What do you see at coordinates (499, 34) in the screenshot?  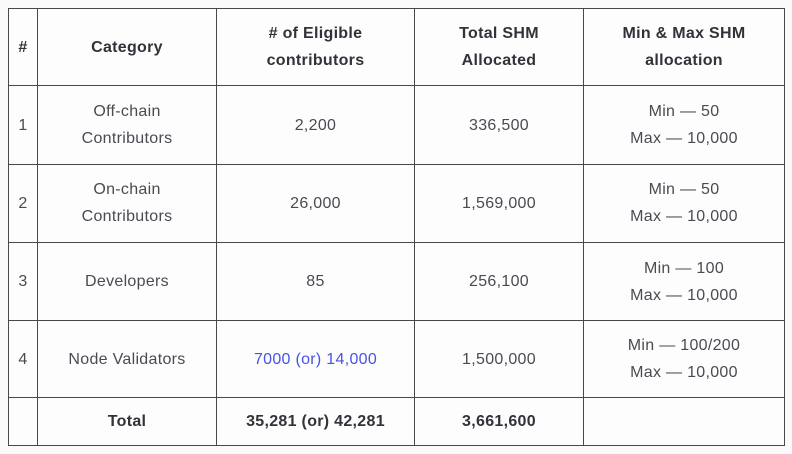 I see `header-total-shm-label-line1: Total SHM` at bounding box center [499, 34].